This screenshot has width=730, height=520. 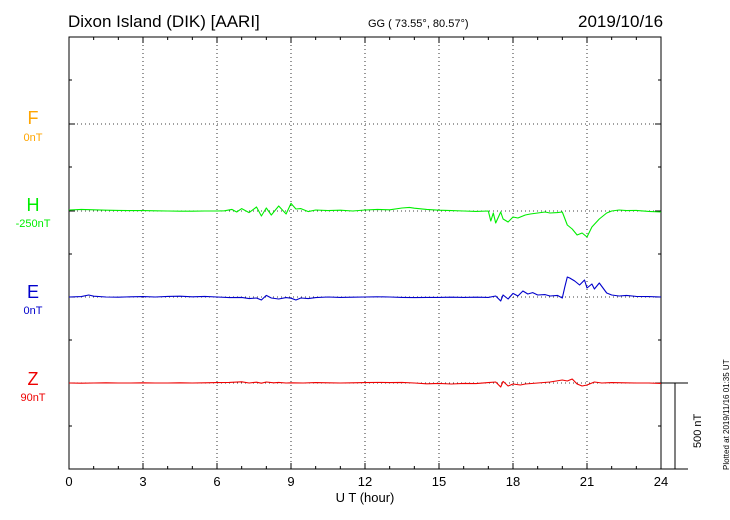 I want to click on geographic-coordinates: GG ( 73.55°, 80.57°), so click(x=418, y=24).